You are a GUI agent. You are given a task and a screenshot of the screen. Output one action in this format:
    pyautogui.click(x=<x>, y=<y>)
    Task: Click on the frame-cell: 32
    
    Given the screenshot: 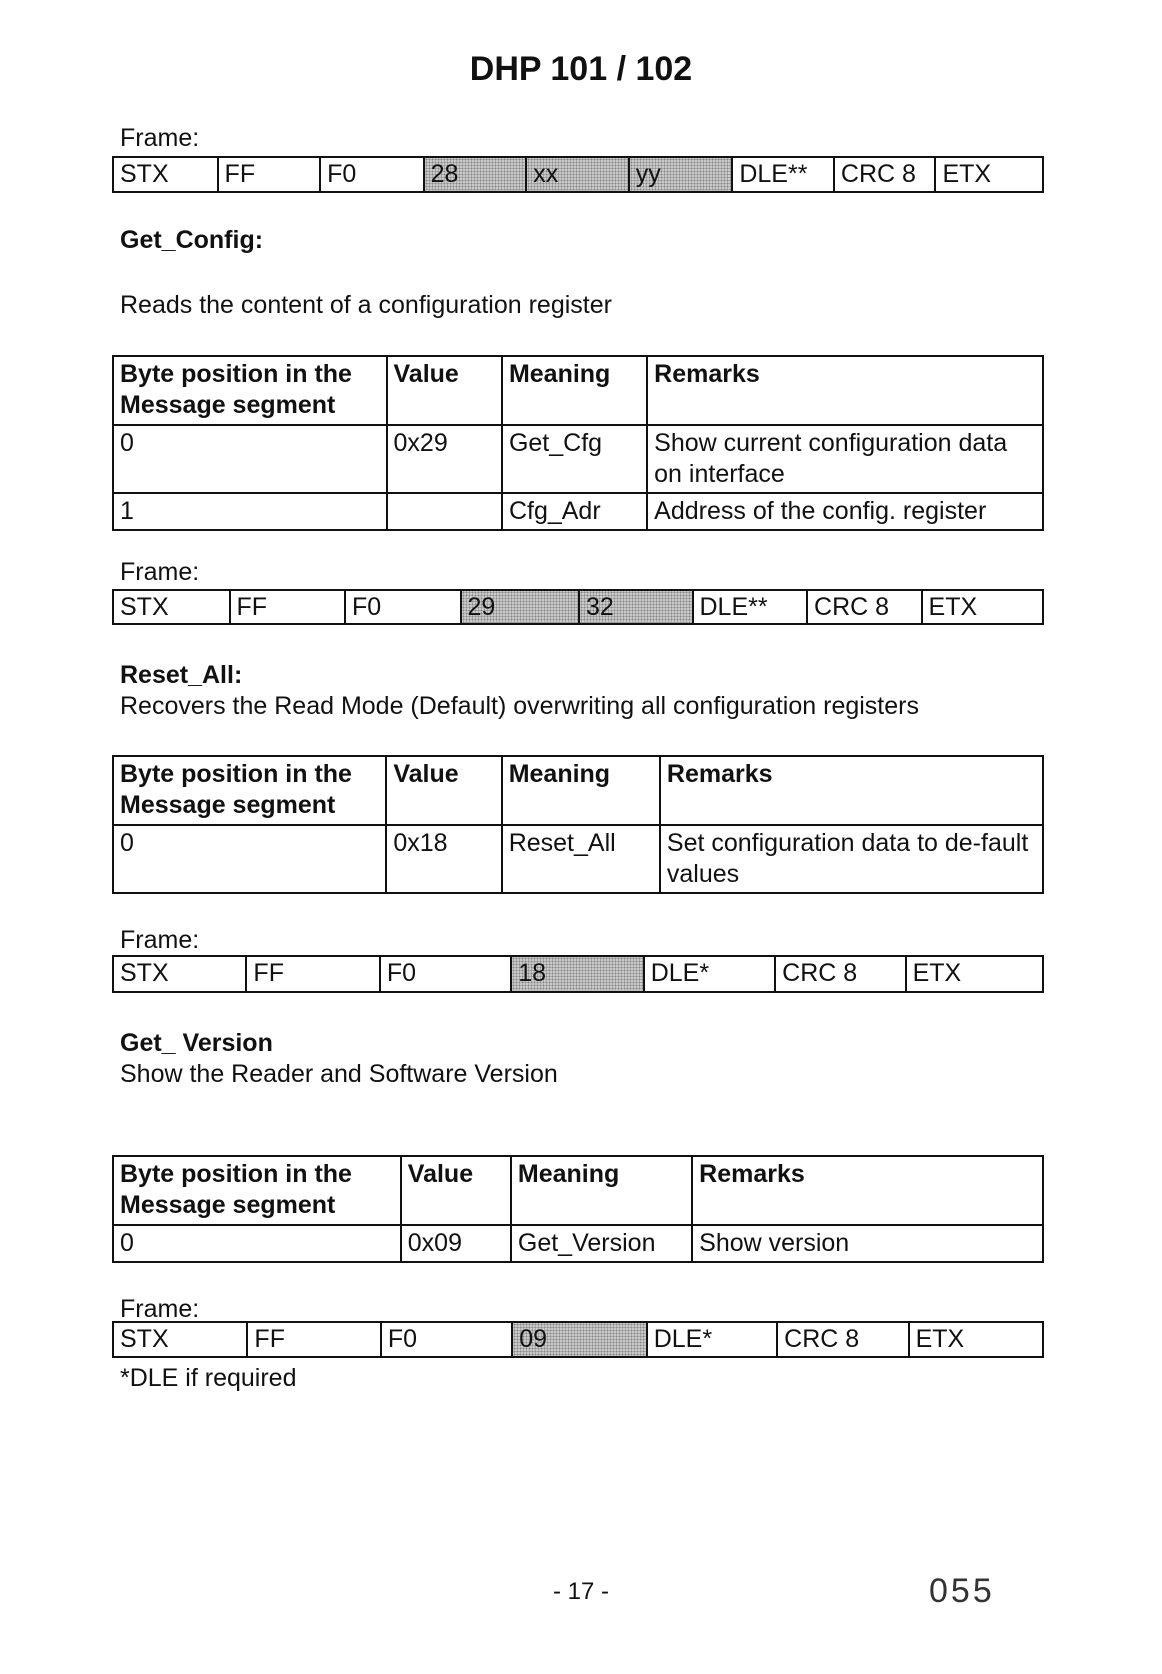 What is the action you would take?
    pyautogui.click(x=634, y=607)
    